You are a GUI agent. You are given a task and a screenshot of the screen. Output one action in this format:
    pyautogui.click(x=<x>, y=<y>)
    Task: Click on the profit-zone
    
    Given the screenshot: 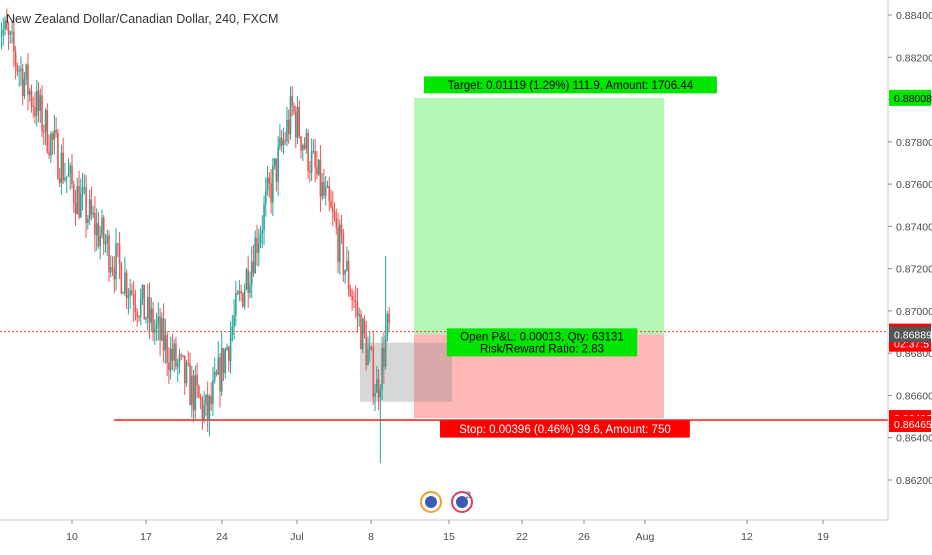 What is the action you would take?
    pyautogui.click(x=539, y=216)
    